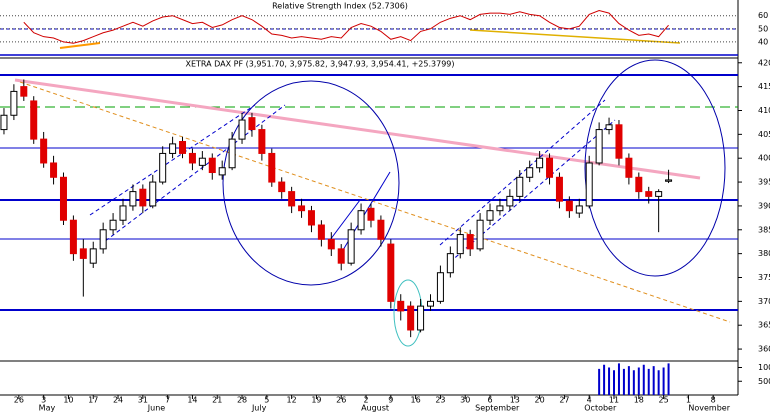 The image size is (770, 412). I want to click on rsi-trendline, so click(575, 36).